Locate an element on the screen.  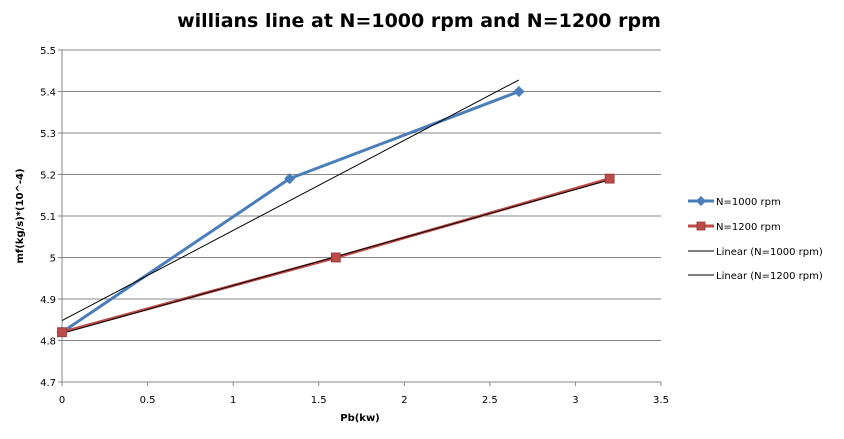
legend-label: Linear (N=1000 rpm) is located at coordinates (769, 252).